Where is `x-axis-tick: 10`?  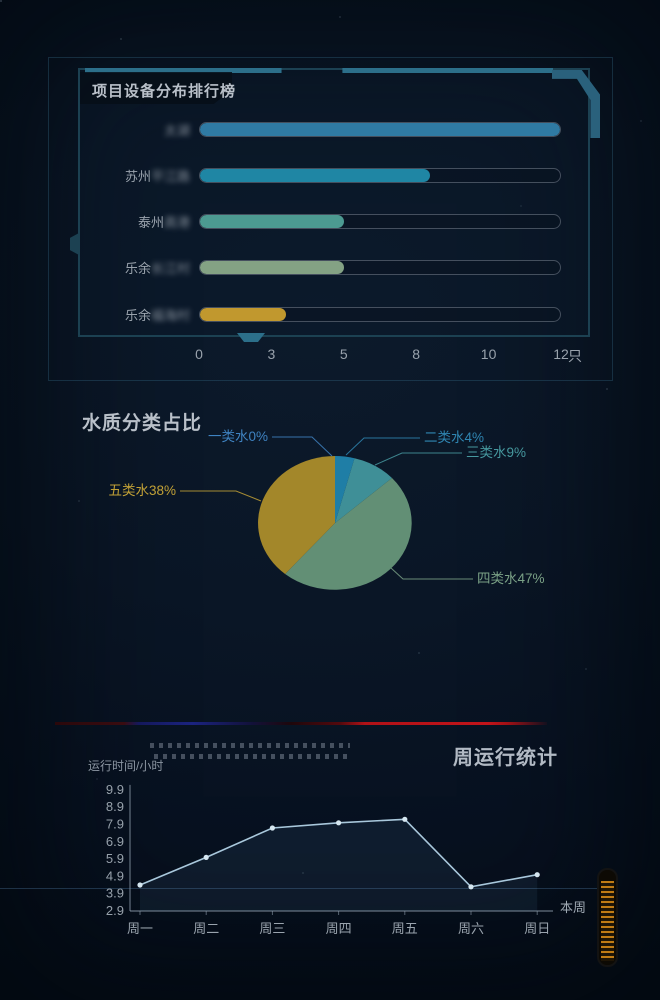
x-axis-tick: 10 is located at coordinates (488, 354).